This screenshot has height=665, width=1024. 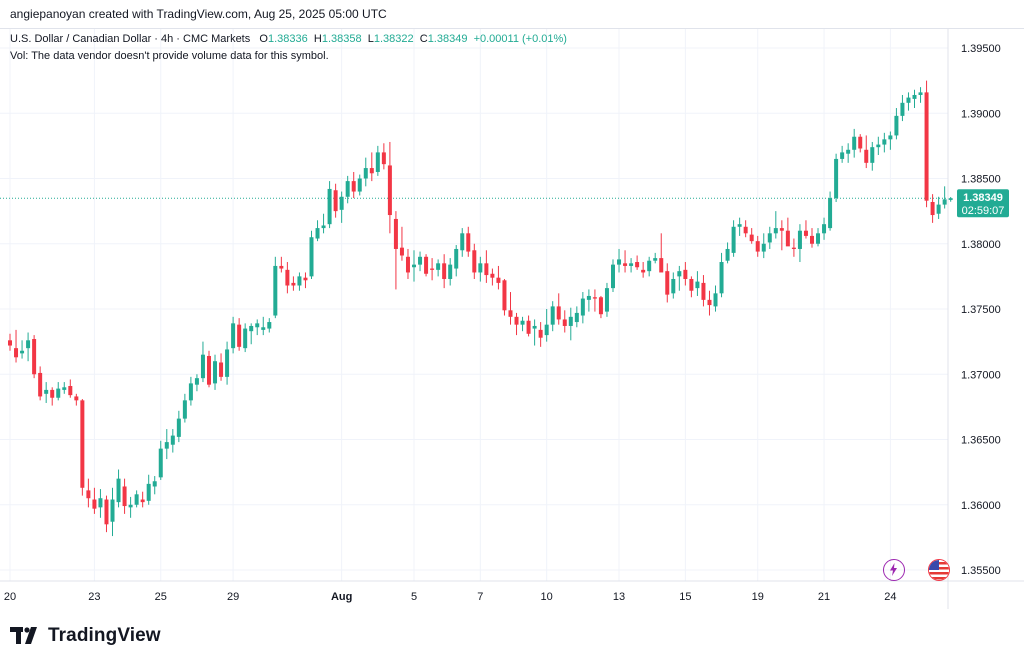 What do you see at coordinates (939, 570) in the screenshot?
I see `us-flag-icon` at bounding box center [939, 570].